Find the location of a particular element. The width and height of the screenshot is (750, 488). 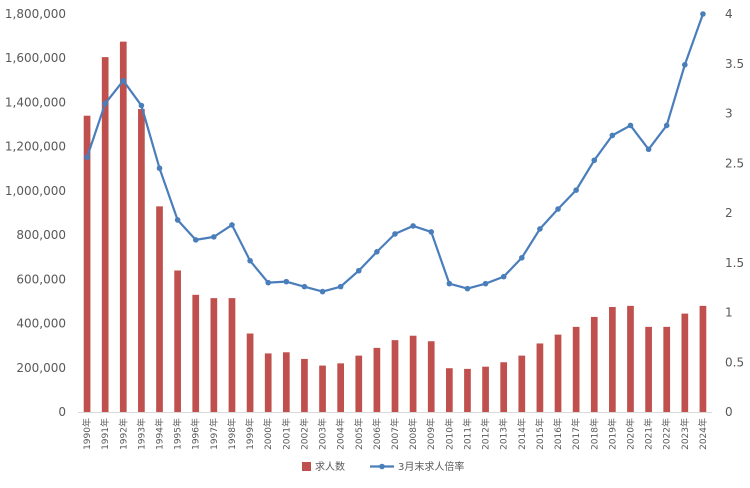

x-tick-label: 1990年 is located at coordinates (87, 434).